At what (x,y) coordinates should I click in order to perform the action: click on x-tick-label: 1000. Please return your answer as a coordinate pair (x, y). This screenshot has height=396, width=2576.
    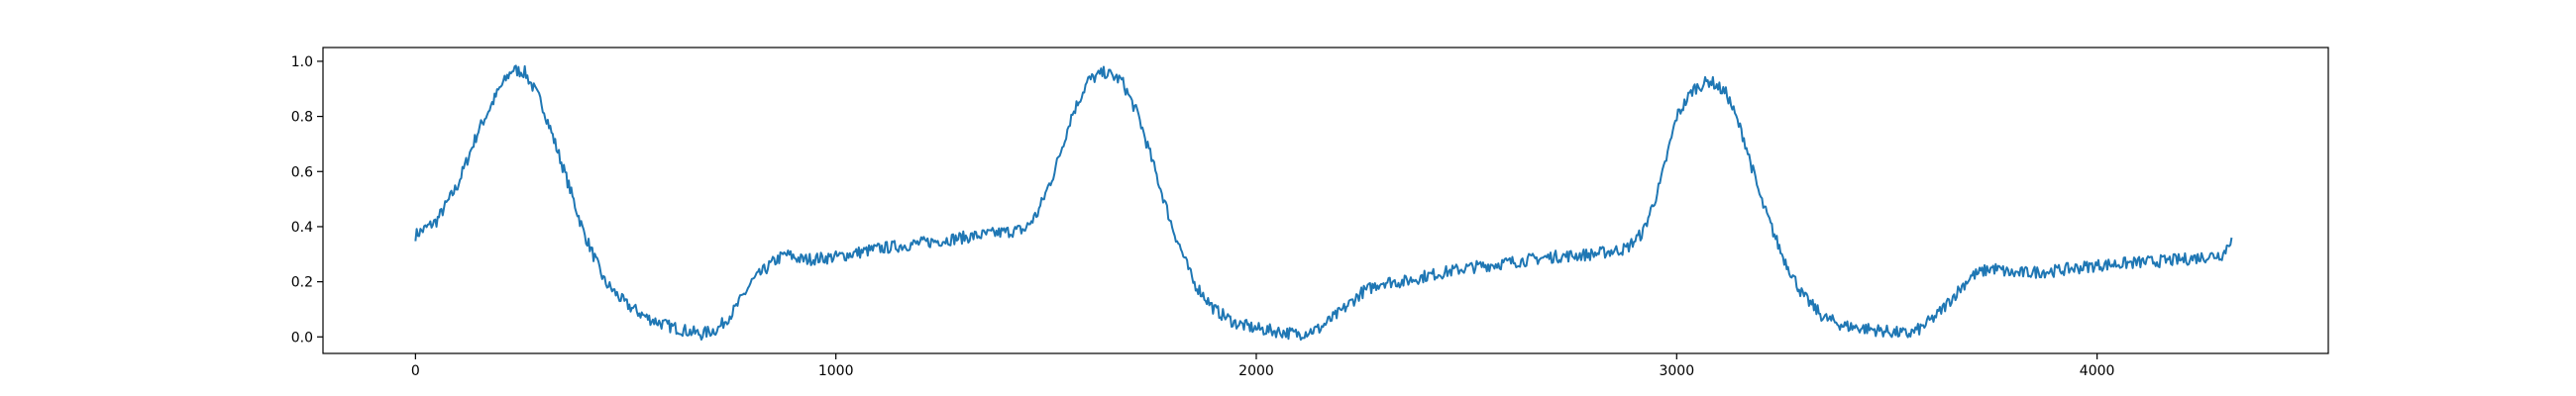
    Looking at the image, I should click on (836, 371).